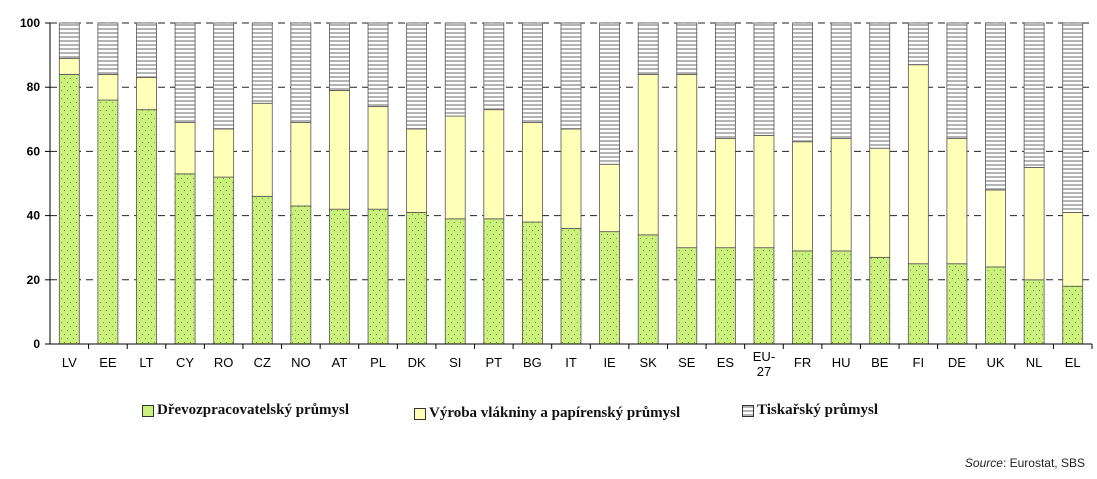 The width and height of the screenshot is (1097, 479). I want to click on x-tick-label: SE, so click(687, 362).